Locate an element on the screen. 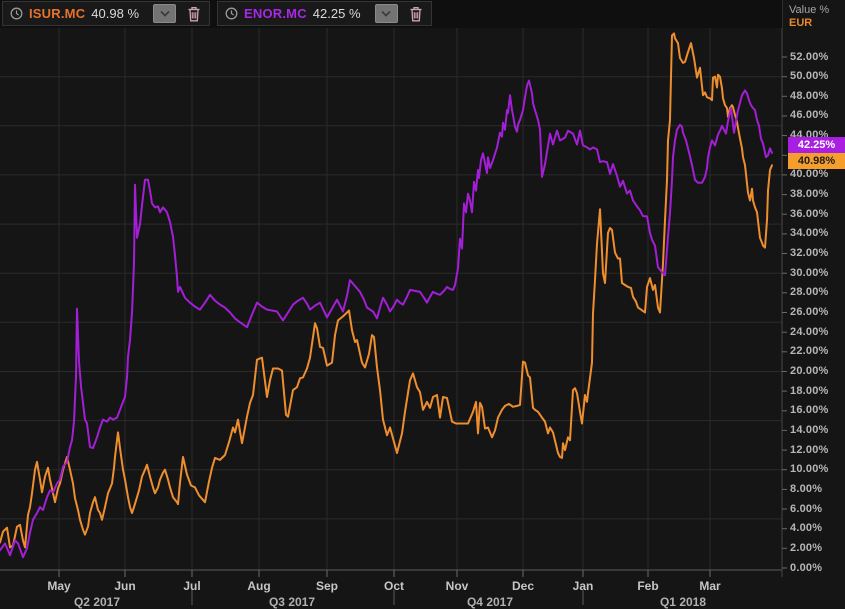 Image resolution: width=845 pixels, height=609 pixels. y-tick-label: 46.00% is located at coordinates (809, 115).